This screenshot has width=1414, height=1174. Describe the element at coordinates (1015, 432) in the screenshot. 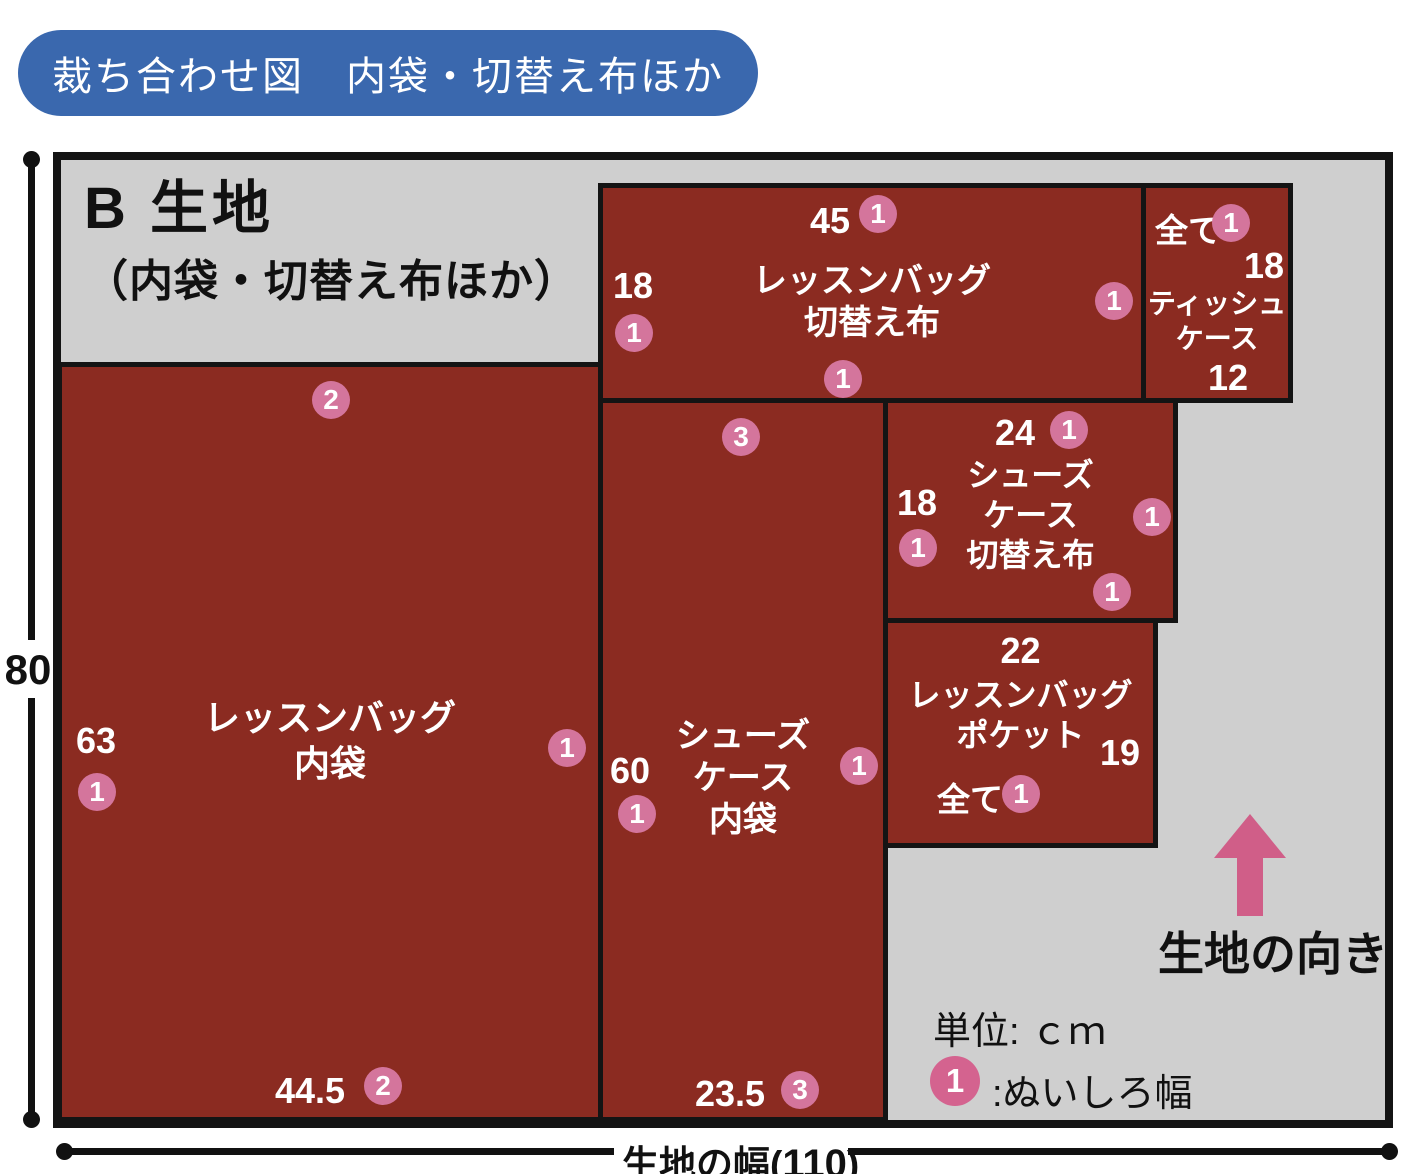

I see `dimension-width: 24` at that location.